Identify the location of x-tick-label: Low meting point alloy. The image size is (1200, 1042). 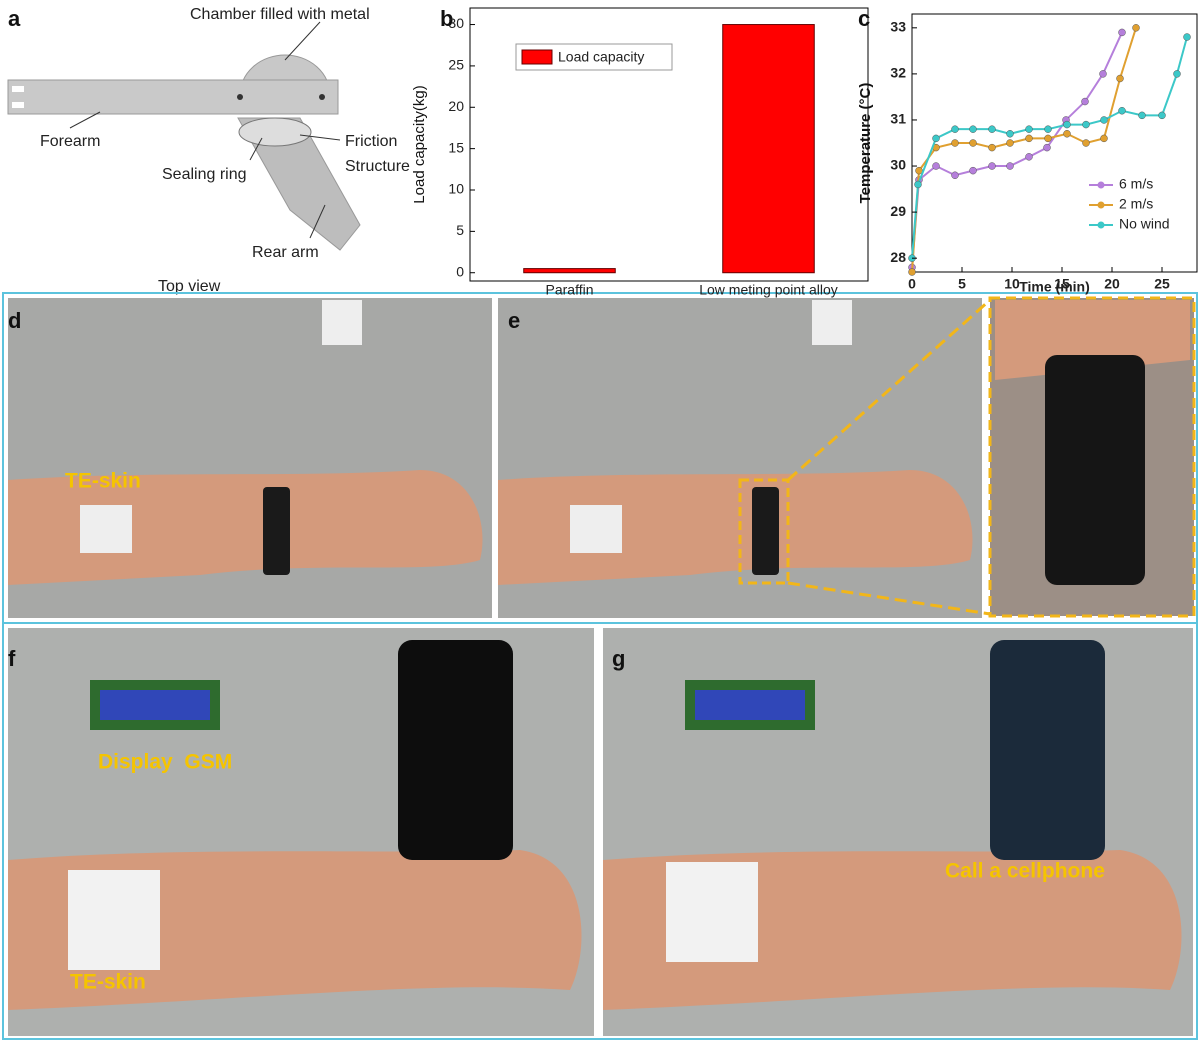
(768, 290).